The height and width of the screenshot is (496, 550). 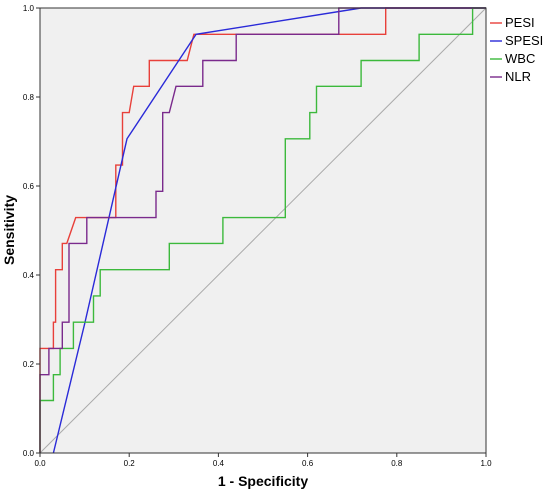 What do you see at coordinates (40, 463) in the screenshot?
I see `x-tick-label: 0.0` at bounding box center [40, 463].